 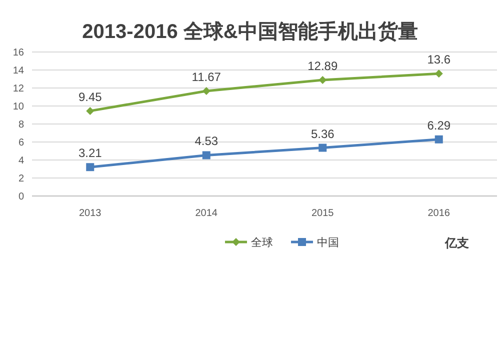 I want to click on y-tick-label: 0, so click(x=21, y=197).